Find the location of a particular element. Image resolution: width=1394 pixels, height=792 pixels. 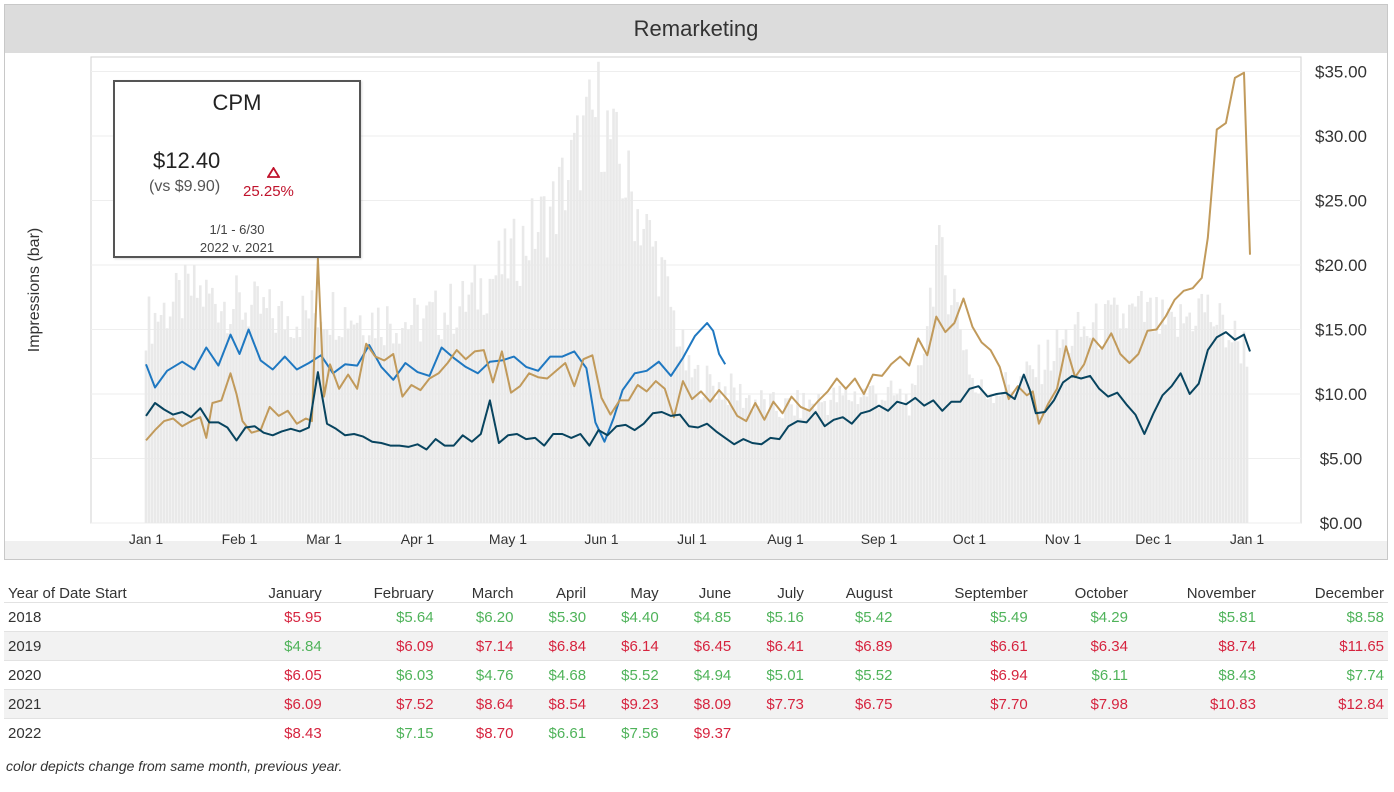

row-year: 2018 is located at coordinates (115, 617).